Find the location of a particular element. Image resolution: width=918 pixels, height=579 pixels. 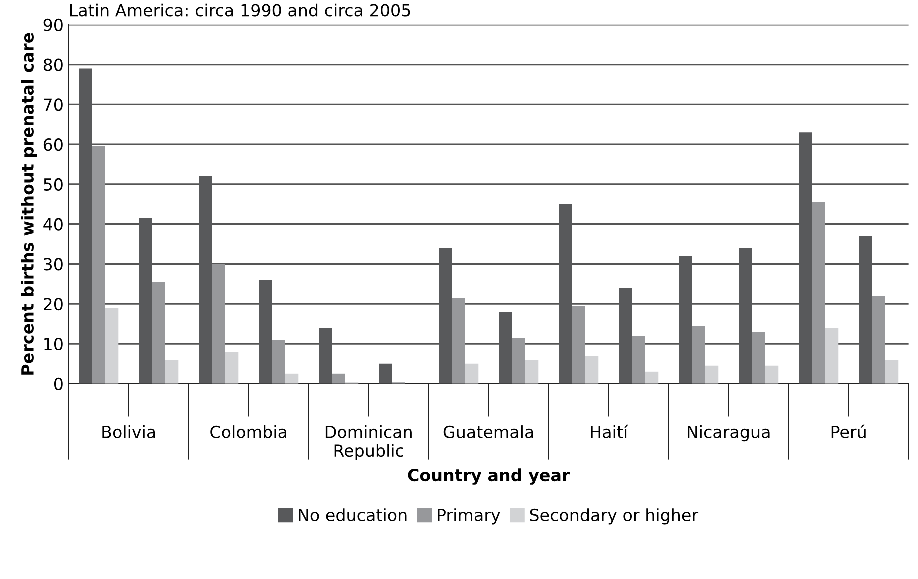

text: Bolivia is located at coordinates (129, 432).